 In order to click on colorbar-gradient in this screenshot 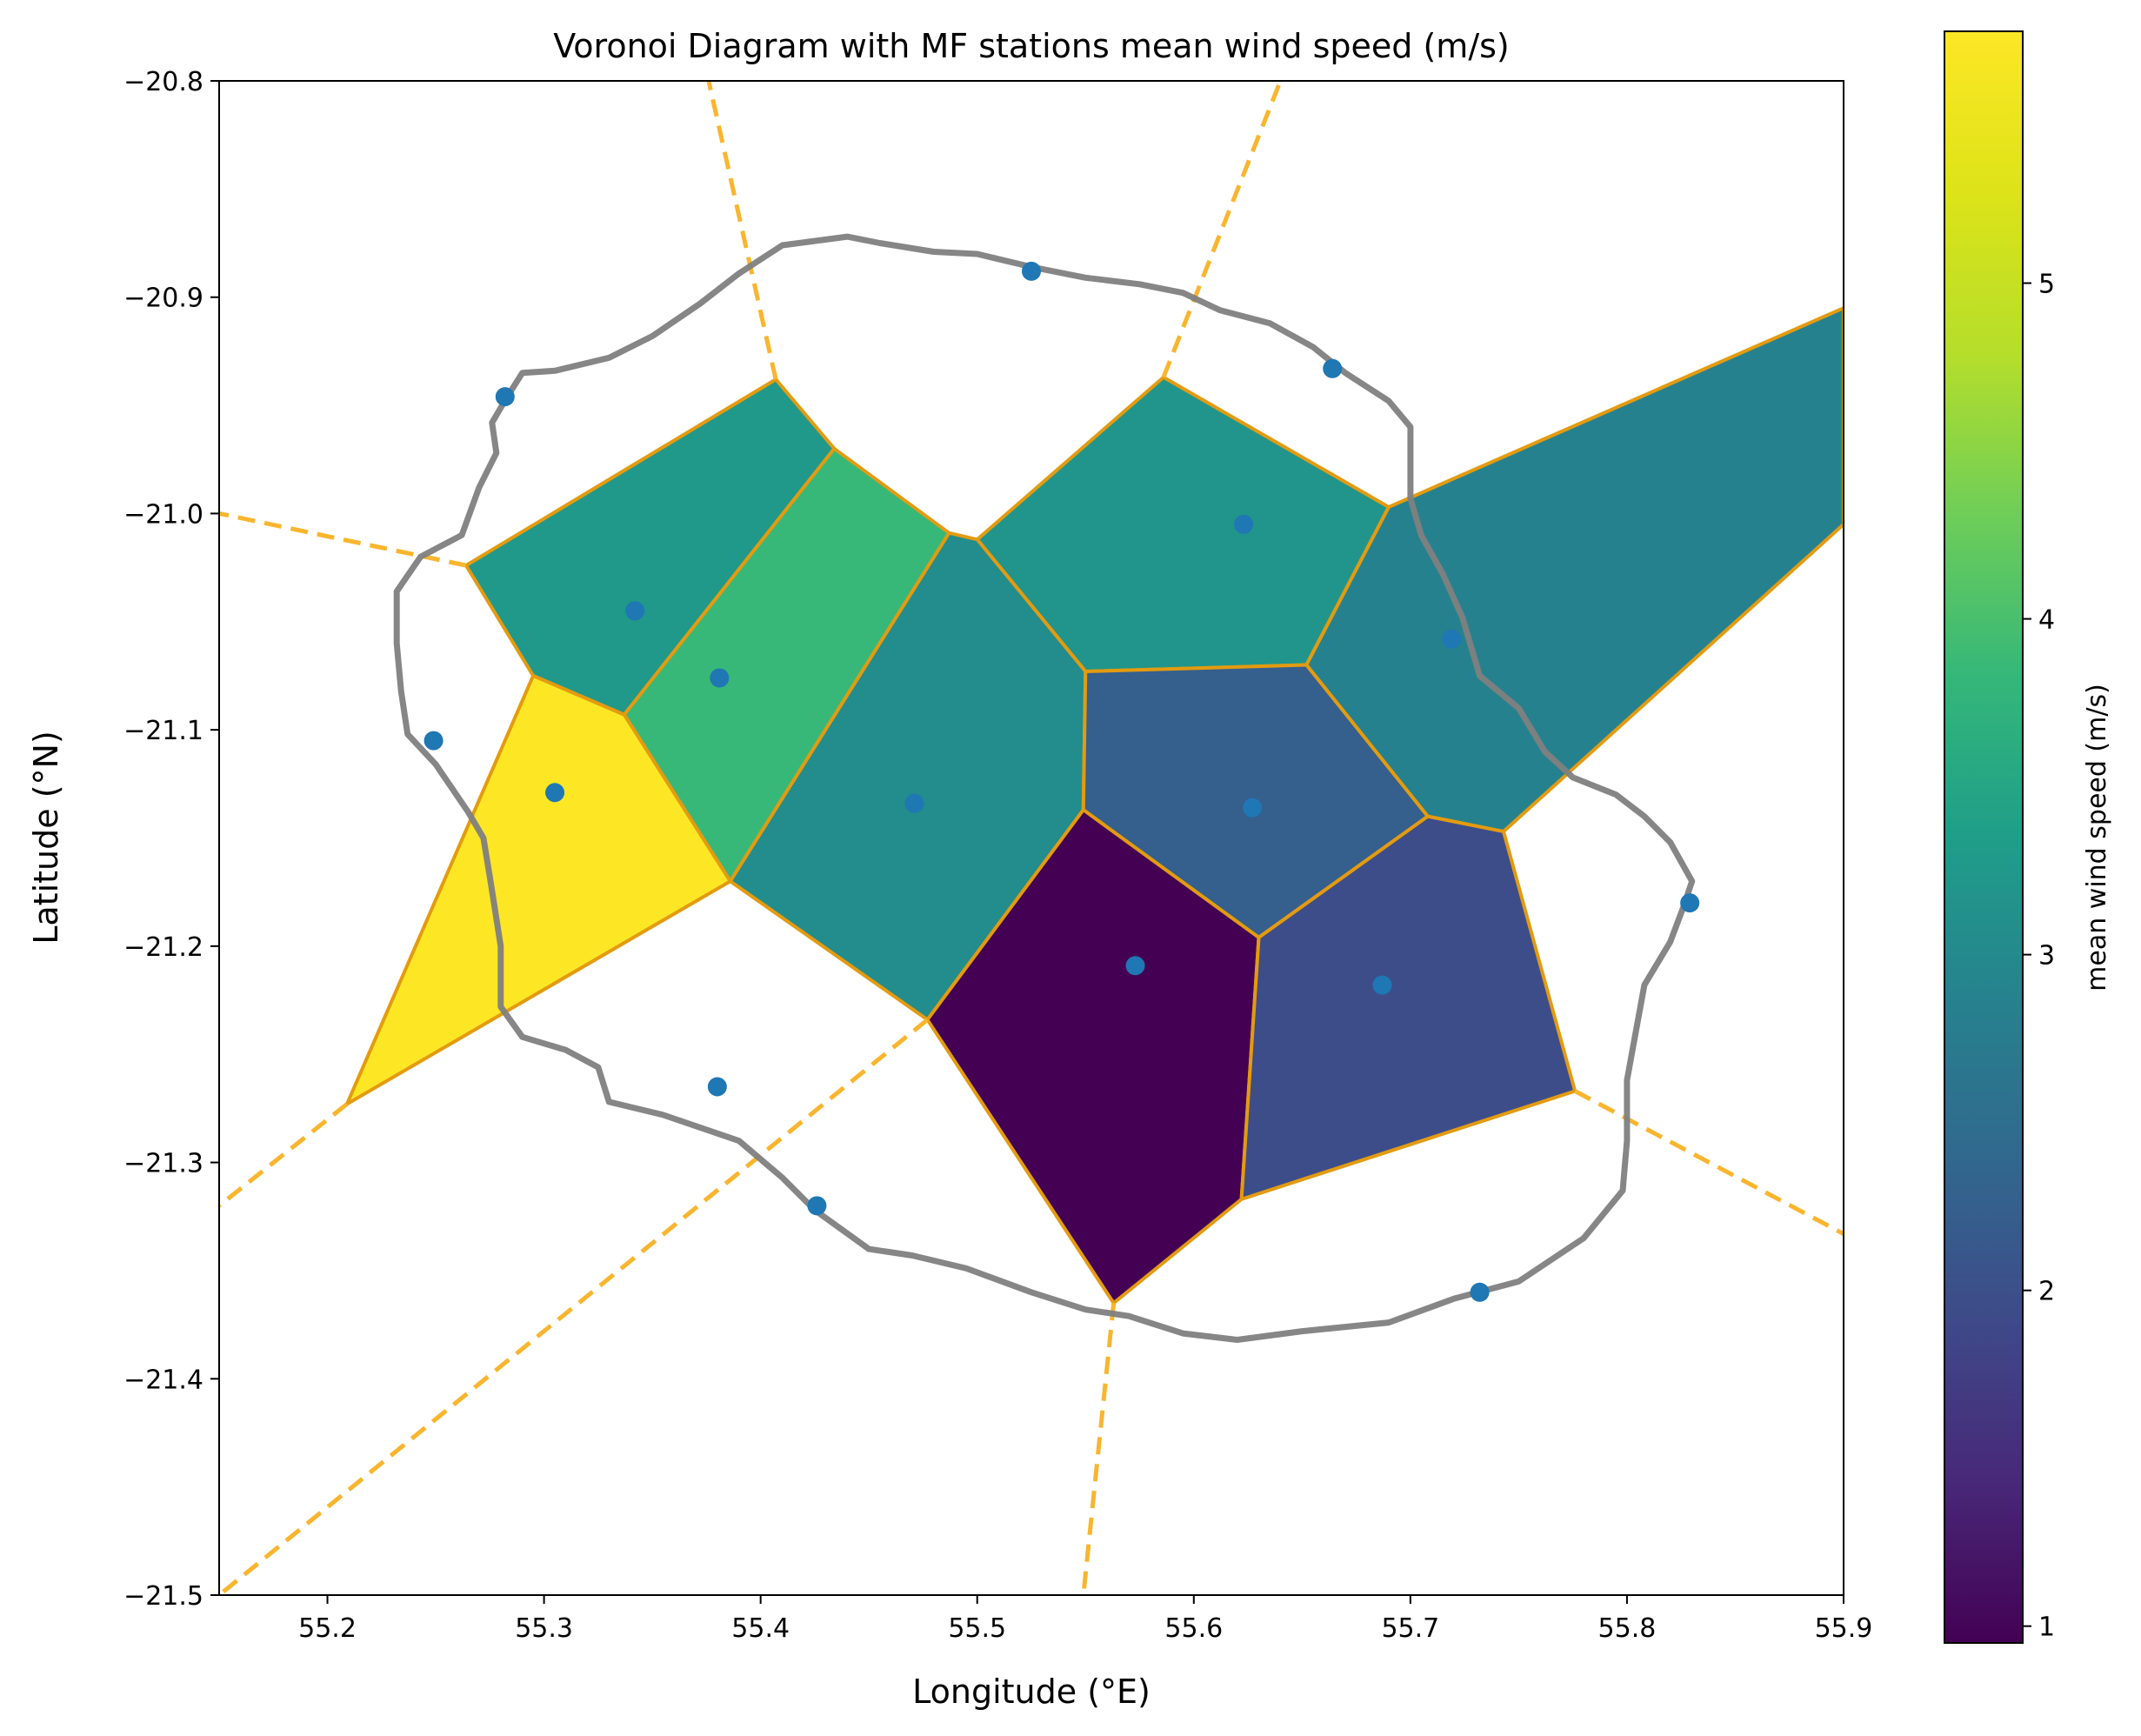, I will do `click(1984, 837)`.